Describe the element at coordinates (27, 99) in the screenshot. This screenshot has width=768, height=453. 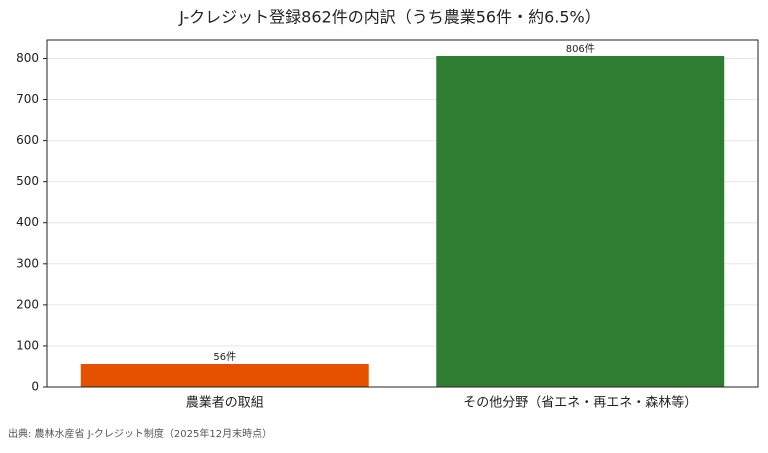
I see `y-tick-label: 700` at that location.